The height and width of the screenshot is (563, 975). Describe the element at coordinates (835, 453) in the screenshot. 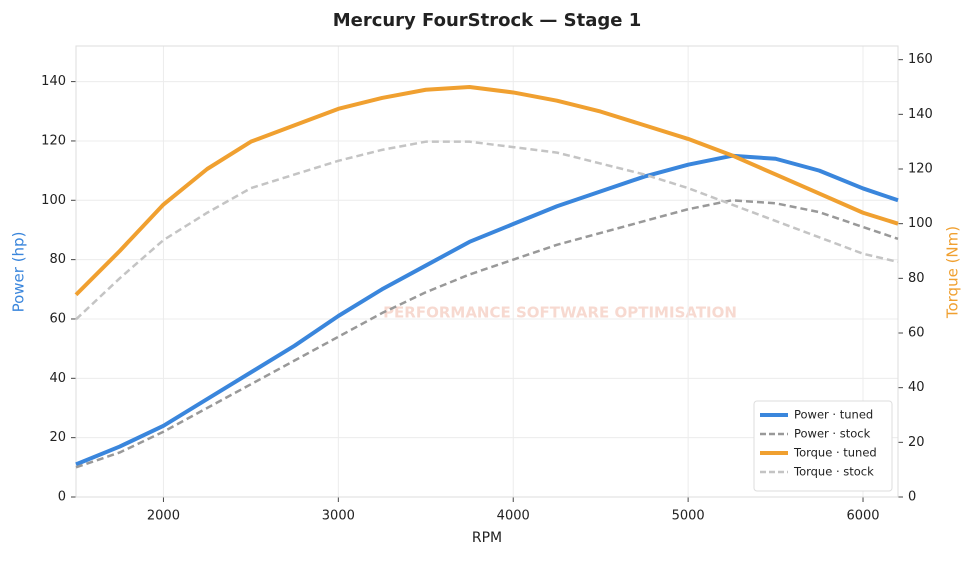

I see `legend-label: Torque · tuned` at that location.